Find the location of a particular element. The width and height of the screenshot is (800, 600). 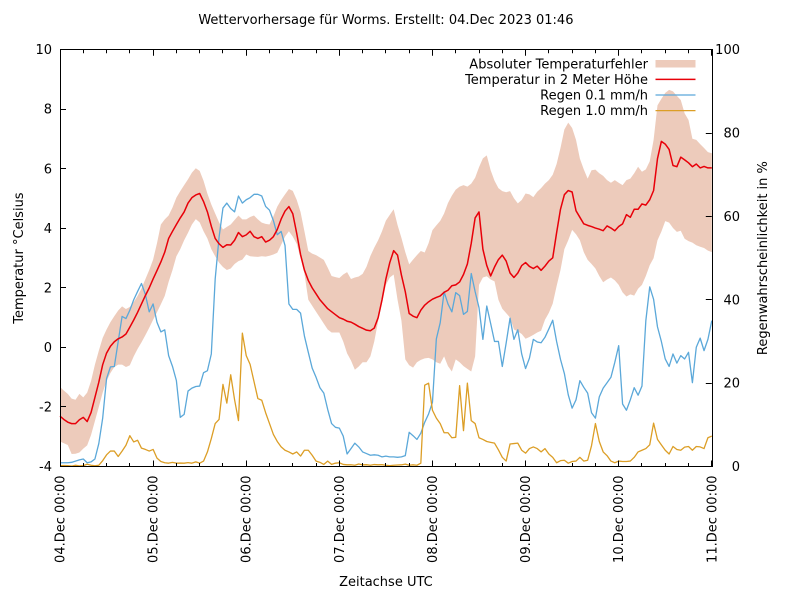

y-left-tick-label: 0 is located at coordinates (48, 348).